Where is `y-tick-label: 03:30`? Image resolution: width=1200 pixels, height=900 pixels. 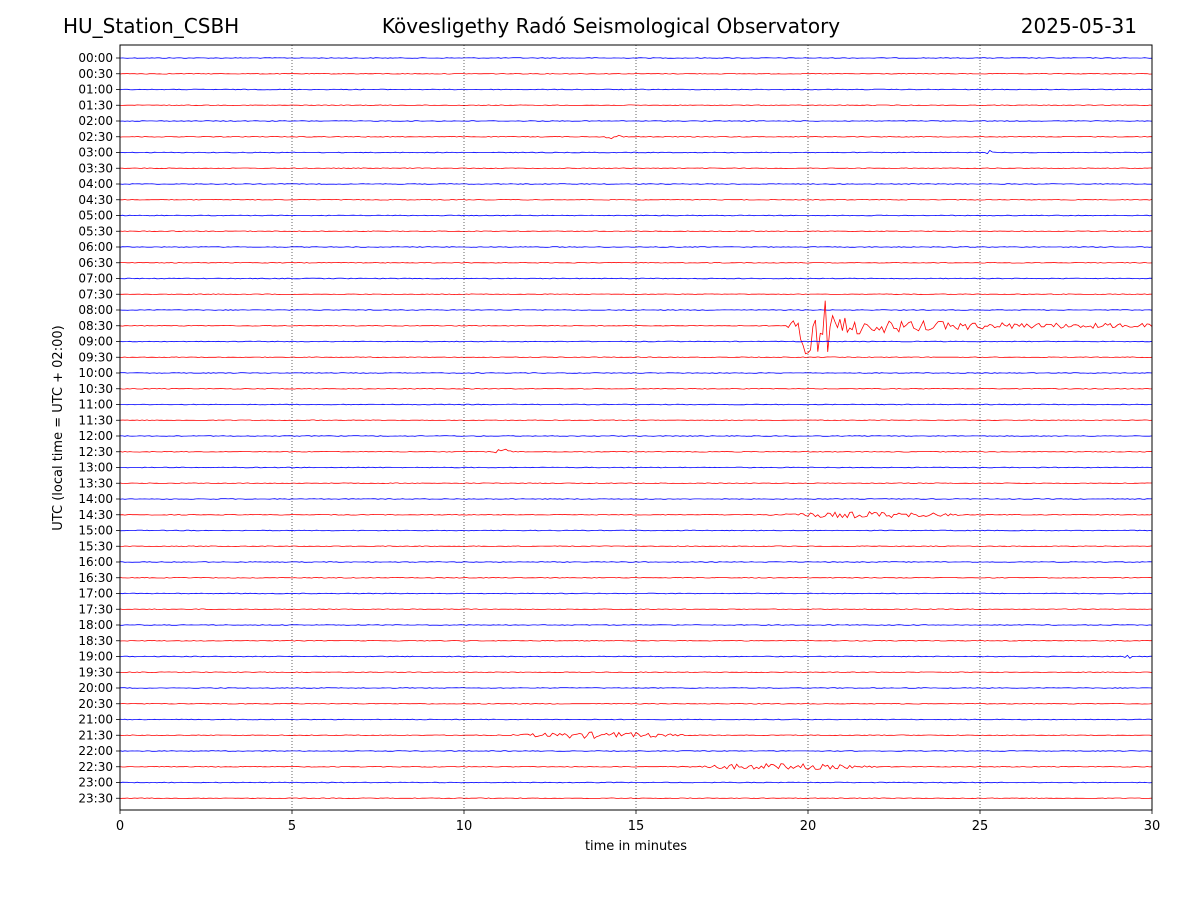
y-tick-label: 03:30 is located at coordinates (95, 168).